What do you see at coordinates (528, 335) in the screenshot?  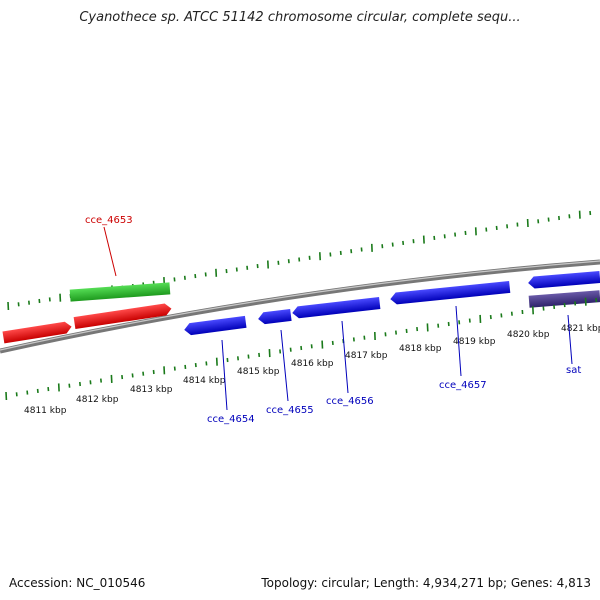 I see `scale-label-4820: 4820 kbp` at bounding box center [528, 335].